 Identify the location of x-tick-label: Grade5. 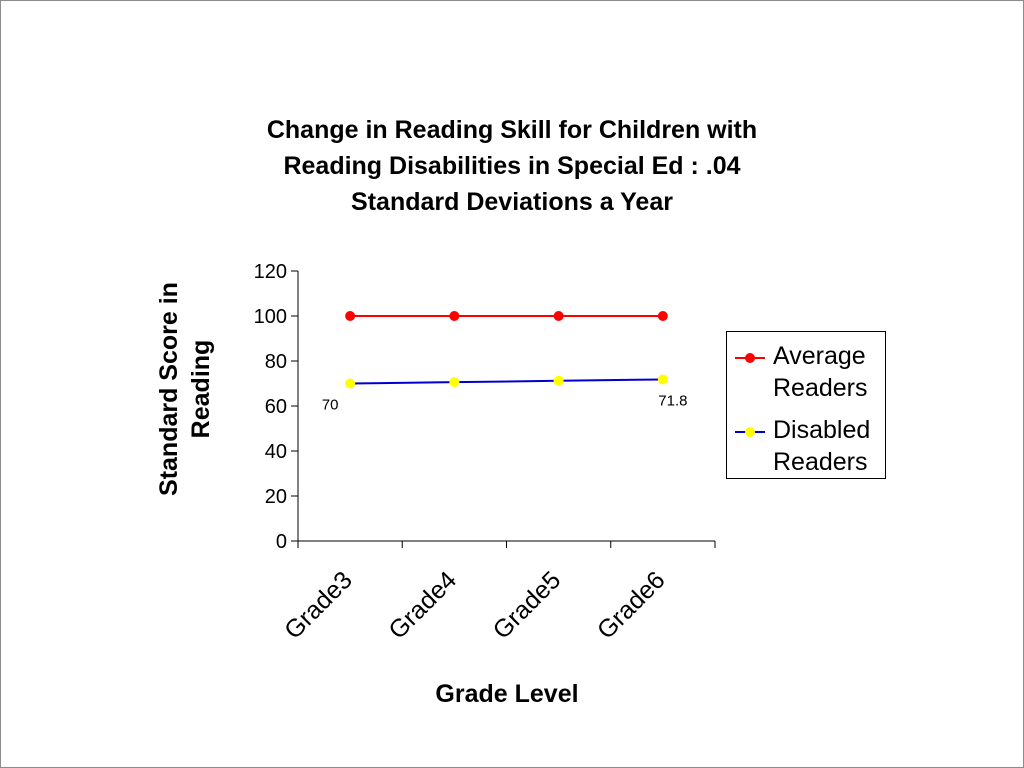
(527, 605).